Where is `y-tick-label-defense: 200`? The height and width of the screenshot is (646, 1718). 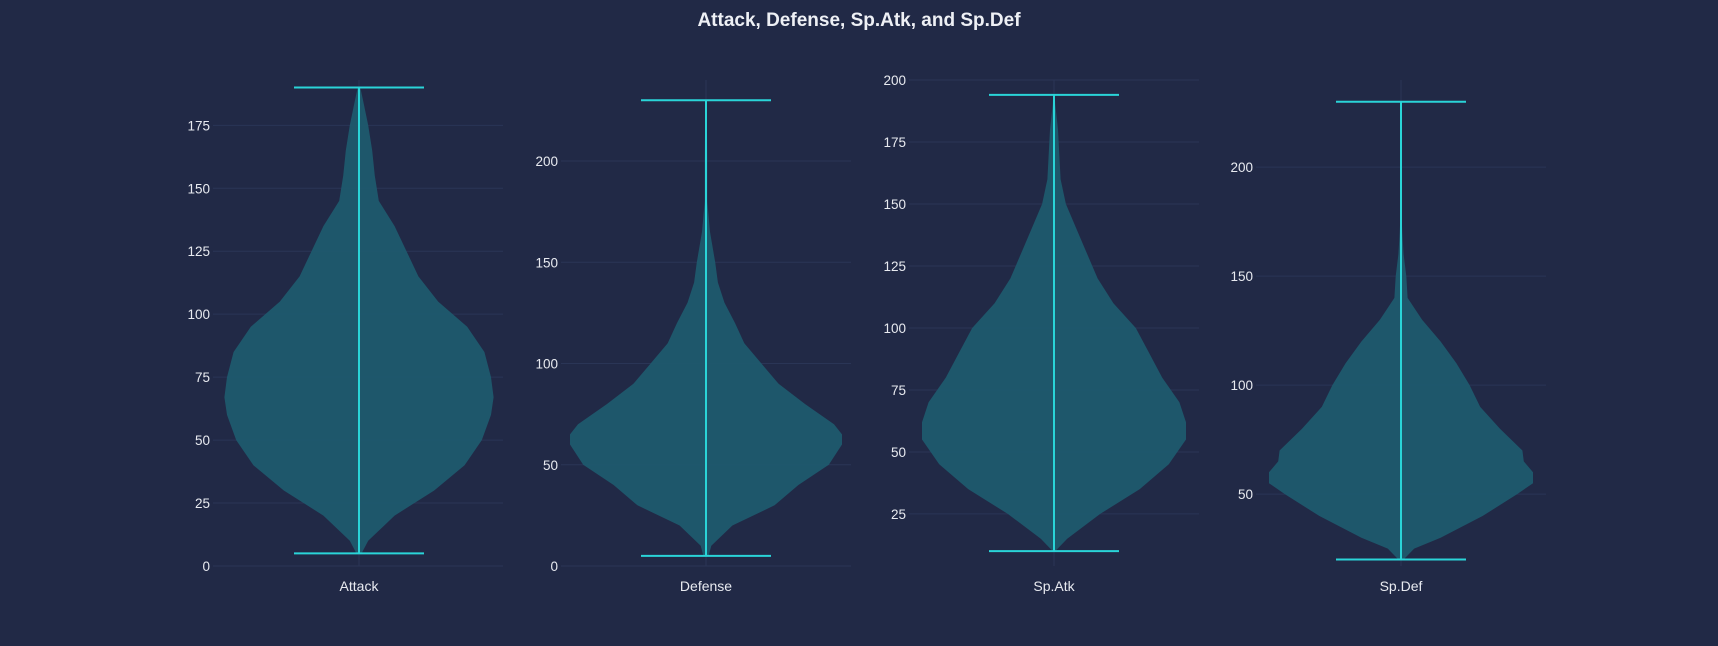 y-tick-label-defense: 200 is located at coordinates (546, 161).